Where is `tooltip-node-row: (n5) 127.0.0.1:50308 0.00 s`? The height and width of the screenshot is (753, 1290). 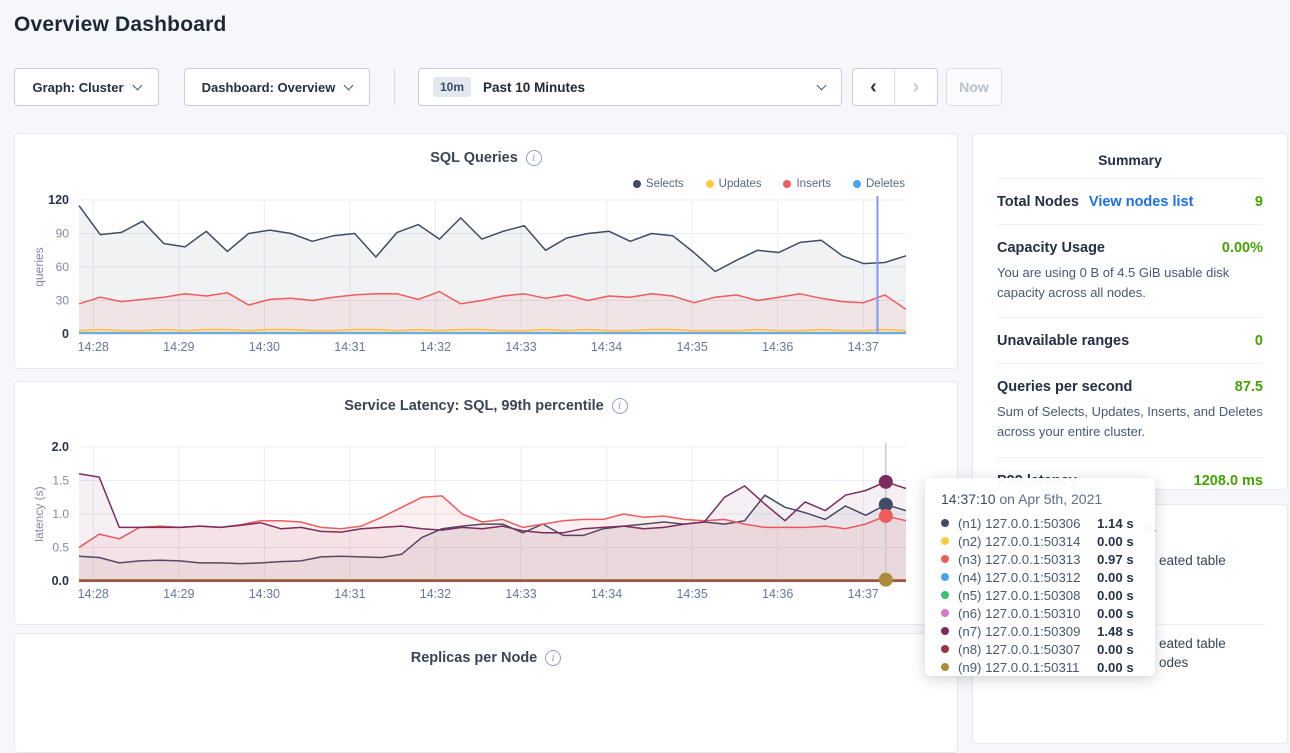
tooltip-node-row: (n5) 127.0.0.1:50308 0.00 s is located at coordinates (1041, 595).